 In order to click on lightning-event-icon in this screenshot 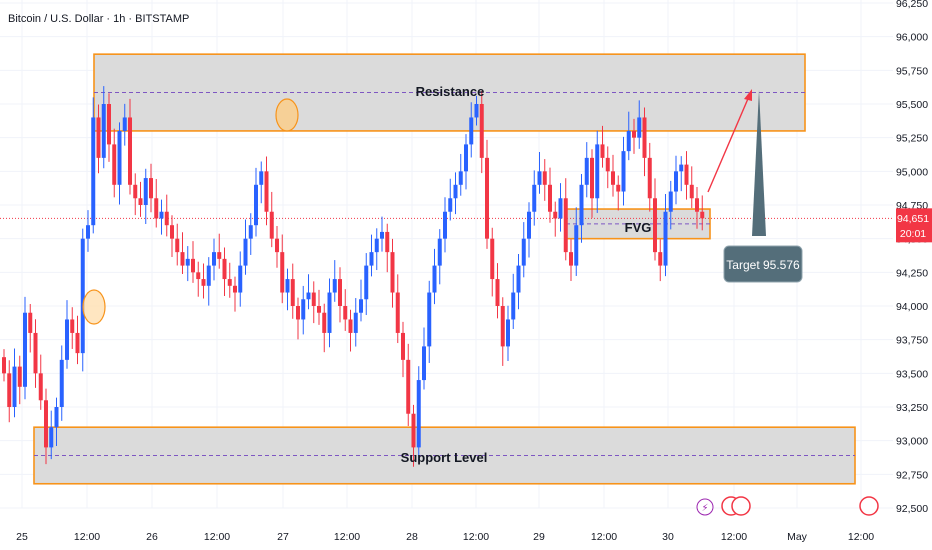, I will do `click(705, 507)`.